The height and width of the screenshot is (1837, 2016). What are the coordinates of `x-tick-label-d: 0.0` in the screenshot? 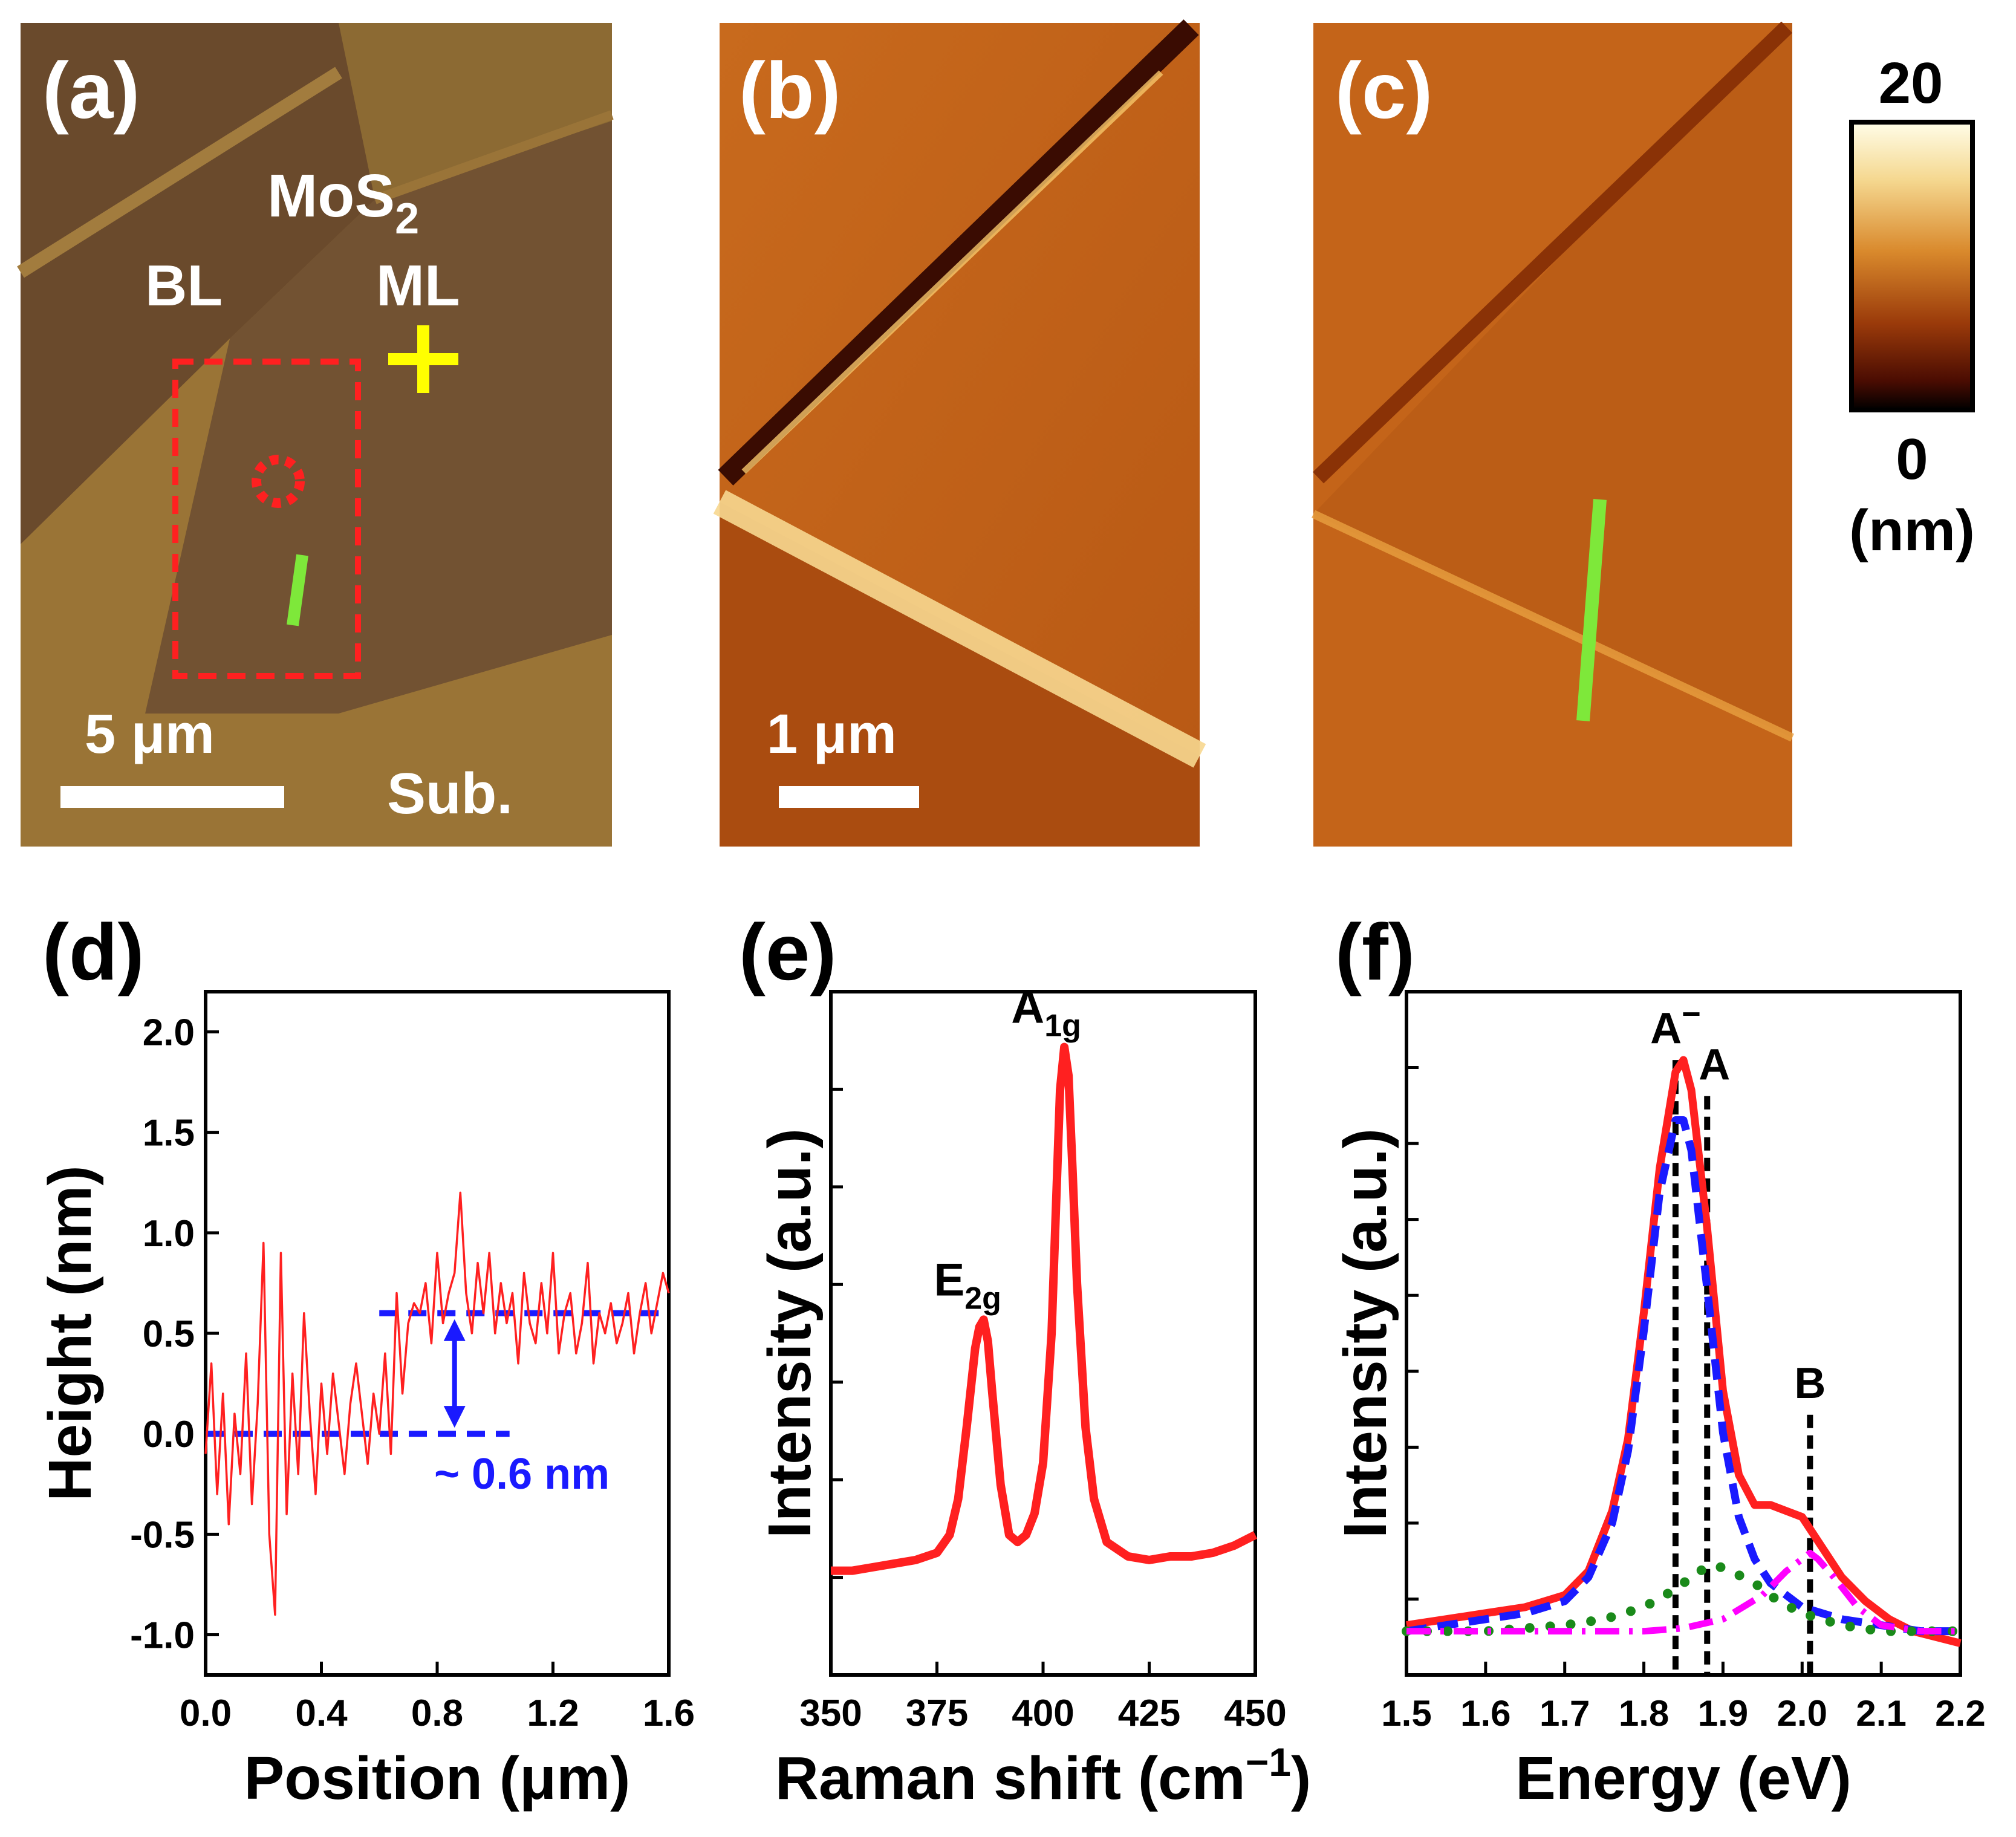 It's located at (206, 1713).